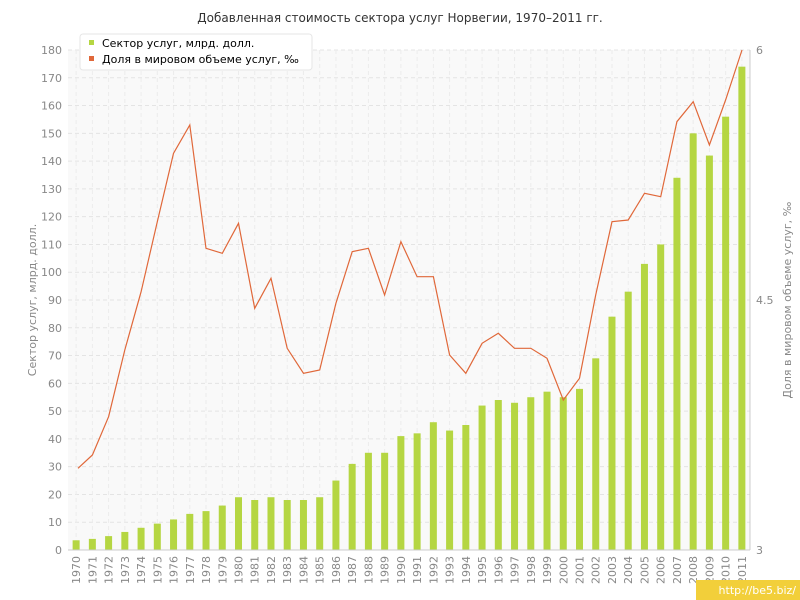  Describe the element at coordinates (238, 523) in the screenshot. I see `bar-1980` at that location.